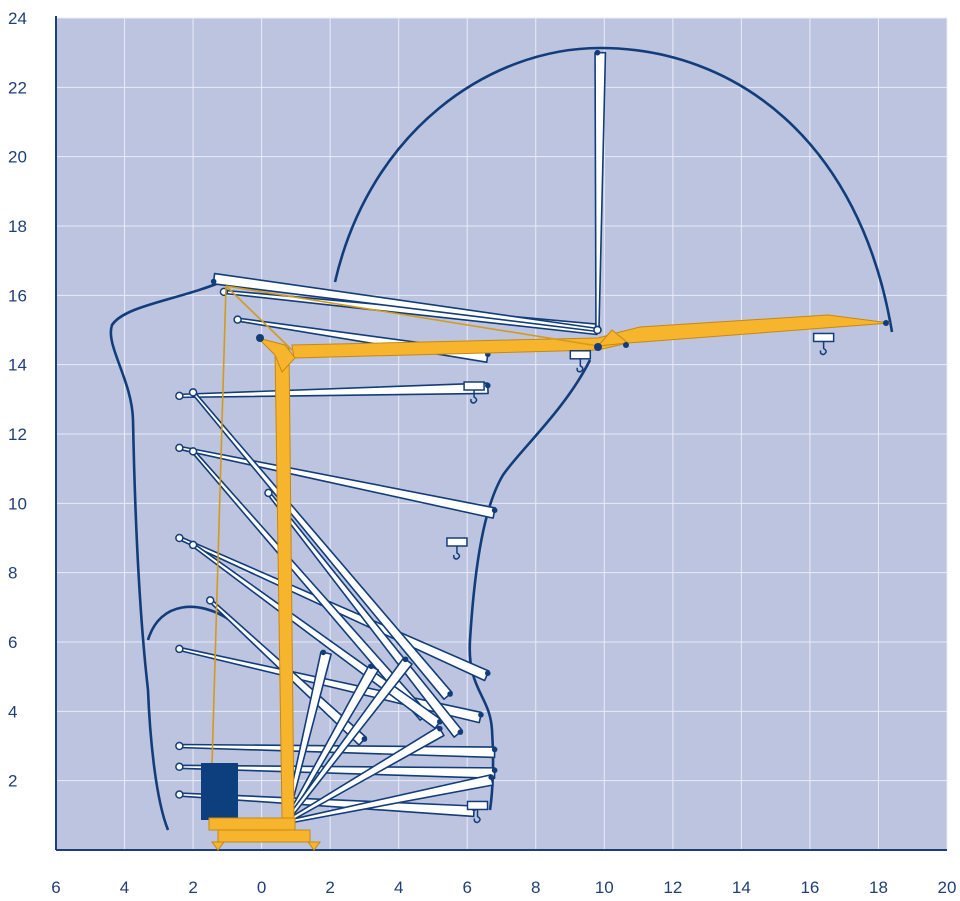 This screenshot has height=901, width=960. Describe the element at coordinates (947, 887) in the screenshot. I see `x-tick-label: 20` at that location.